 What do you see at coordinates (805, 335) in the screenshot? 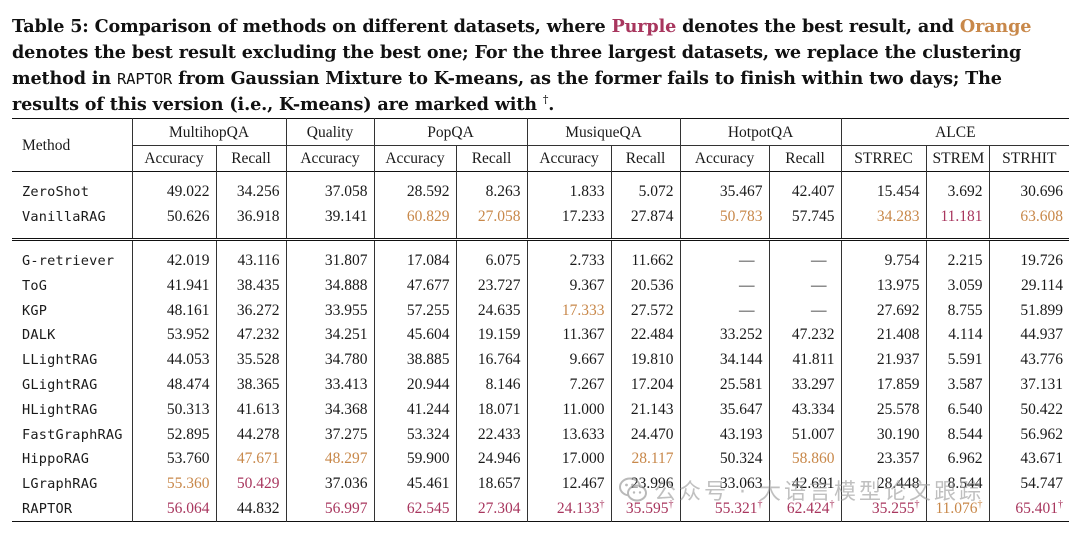
I see `table-cell: 47.232` at bounding box center [805, 335].